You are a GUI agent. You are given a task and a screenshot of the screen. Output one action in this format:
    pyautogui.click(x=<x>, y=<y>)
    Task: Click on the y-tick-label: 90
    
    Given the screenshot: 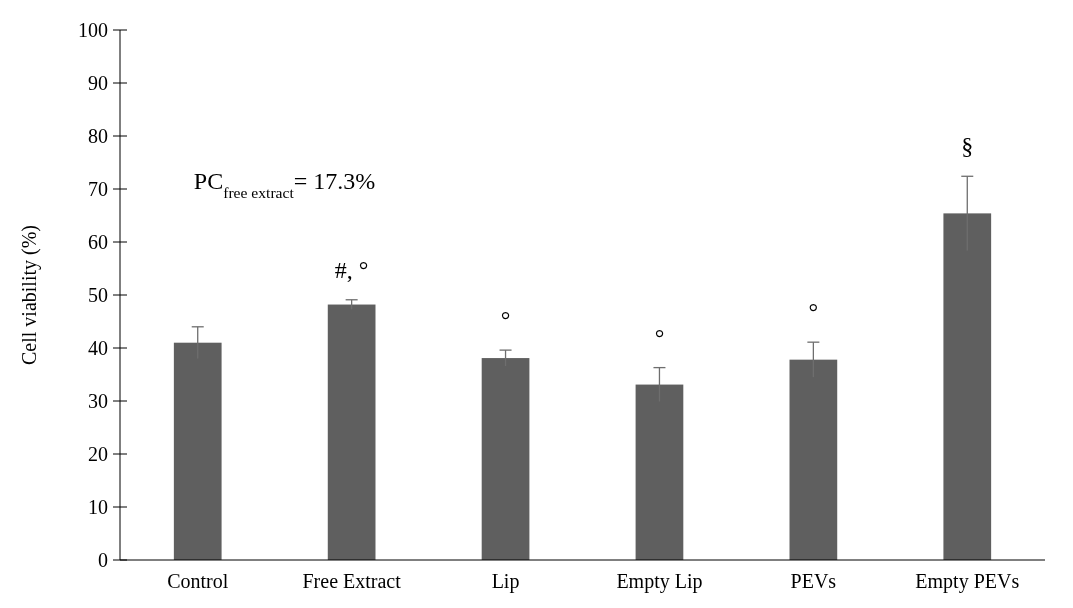 What is the action you would take?
    pyautogui.click(x=98, y=83)
    